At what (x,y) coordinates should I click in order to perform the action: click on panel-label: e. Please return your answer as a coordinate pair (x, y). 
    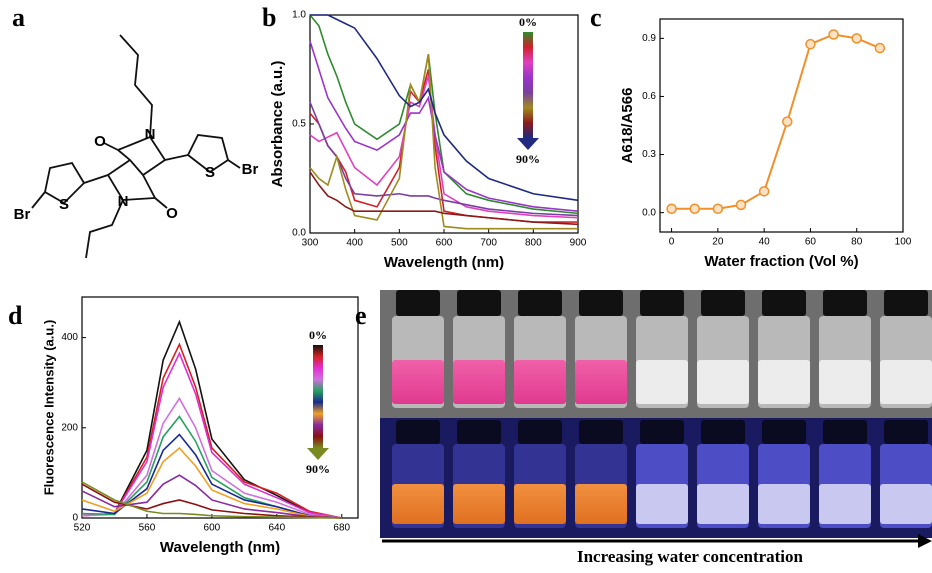
    Looking at the image, I should click on (361, 315).